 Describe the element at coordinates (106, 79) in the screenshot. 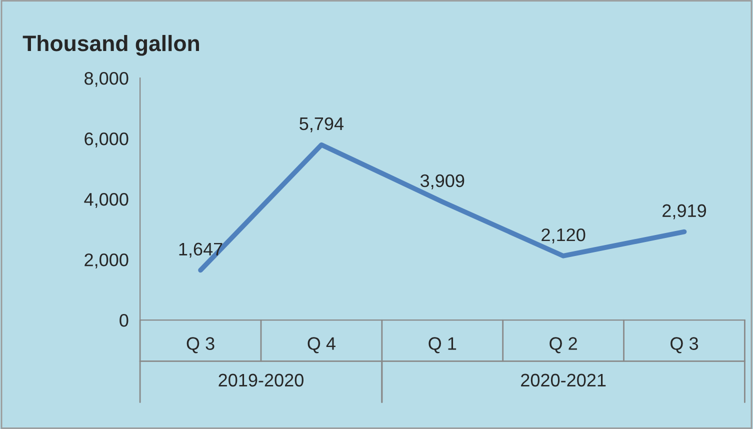

I see `y-tick-label: 8,000` at that location.